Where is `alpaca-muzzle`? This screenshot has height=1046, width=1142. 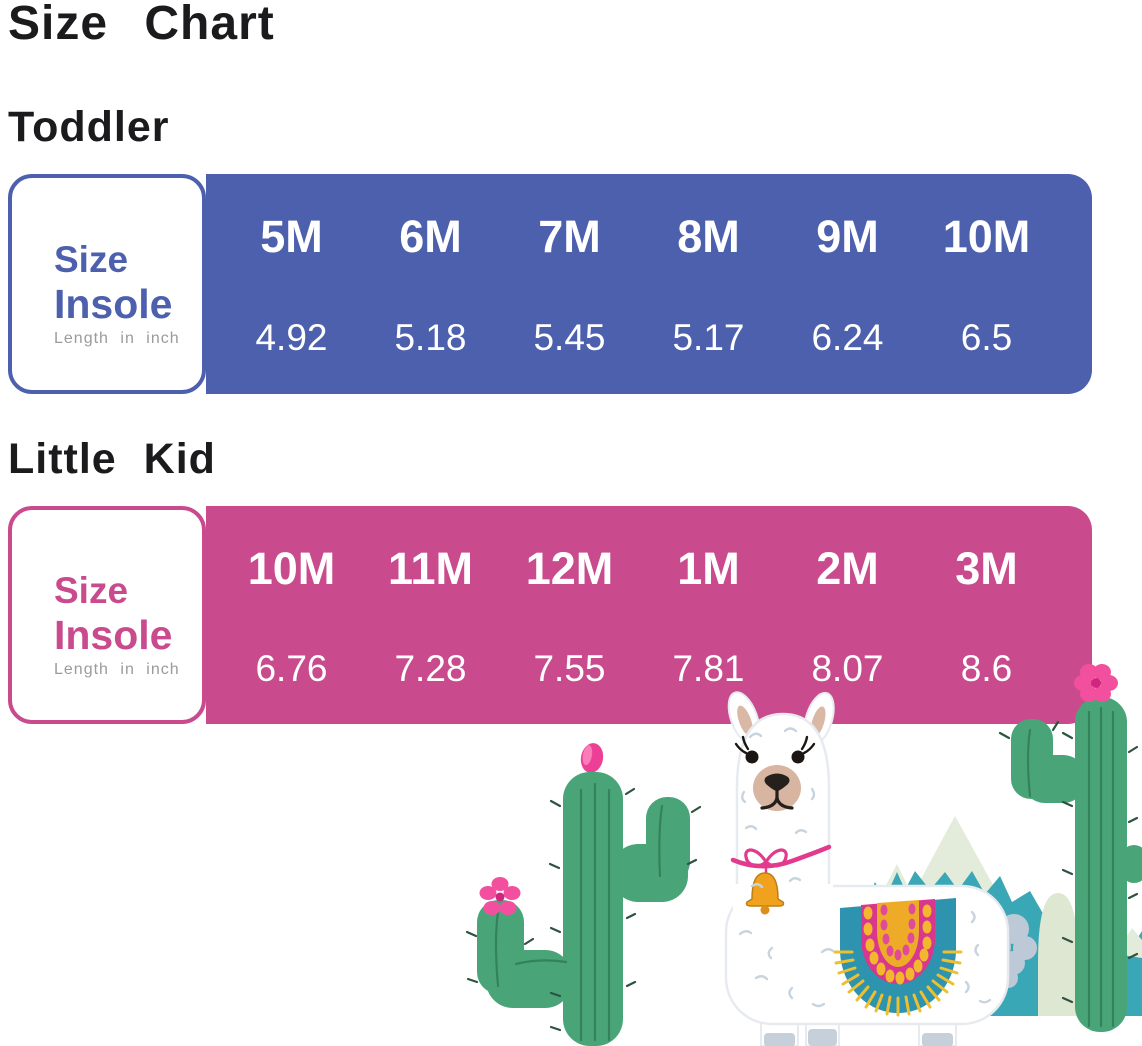
alpaca-muzzle is located at coordinates (777, 788).